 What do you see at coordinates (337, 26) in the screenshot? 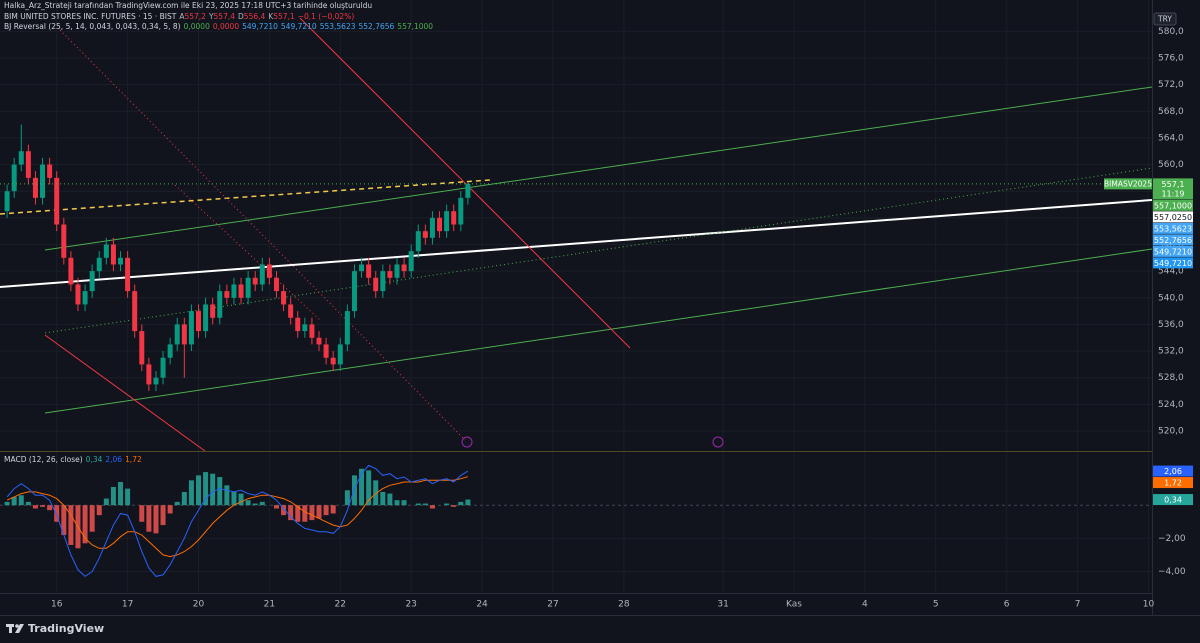
I see `indicator-value: 553,5623` at bounding box center [337, 26].